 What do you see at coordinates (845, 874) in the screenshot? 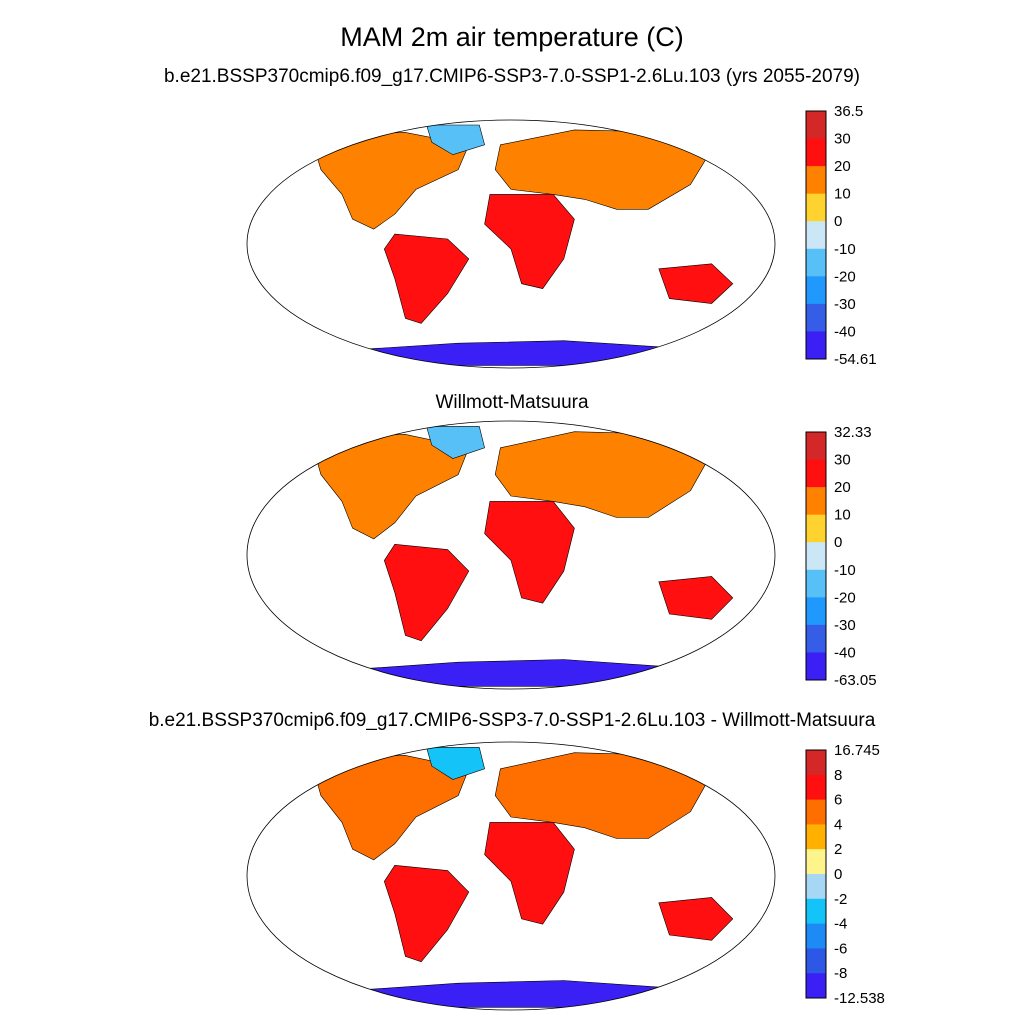
I see `colorbar-diff: 16.745 8 6 4 2 0 -2 -4 -6 -8 -12.538` at bounding box center [845, 874].